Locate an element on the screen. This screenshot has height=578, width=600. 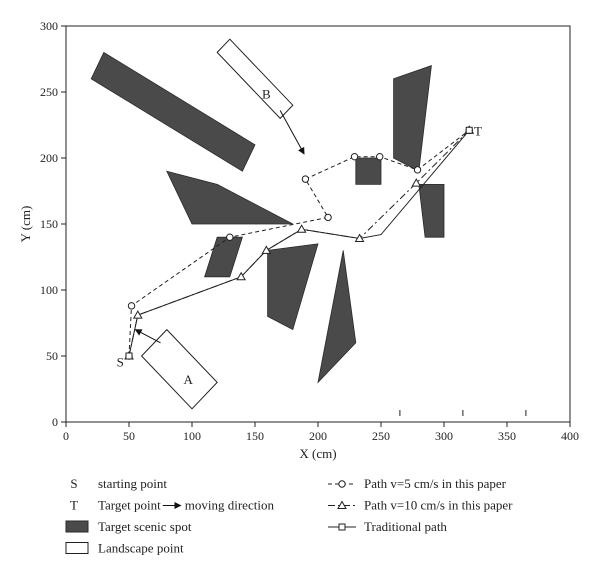
point-label: B is located at coordinates (266, 94).